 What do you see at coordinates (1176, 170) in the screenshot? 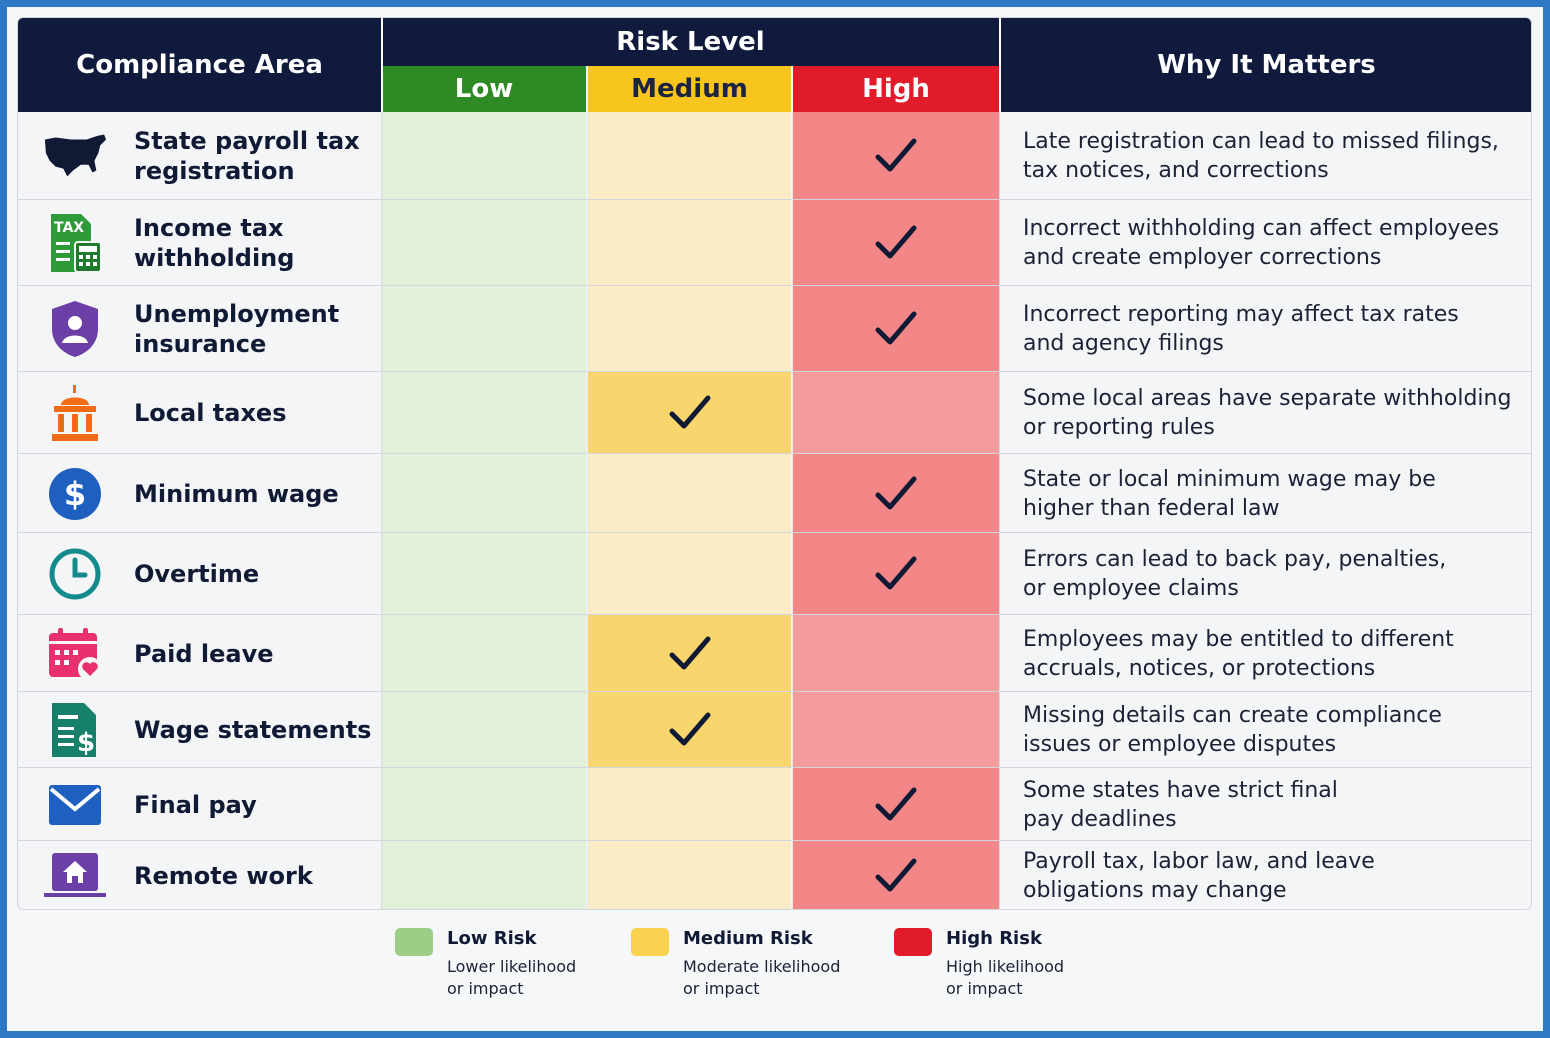
I see `why-line-2: tax notices, and corrections` at bounding box center [1176, 170].